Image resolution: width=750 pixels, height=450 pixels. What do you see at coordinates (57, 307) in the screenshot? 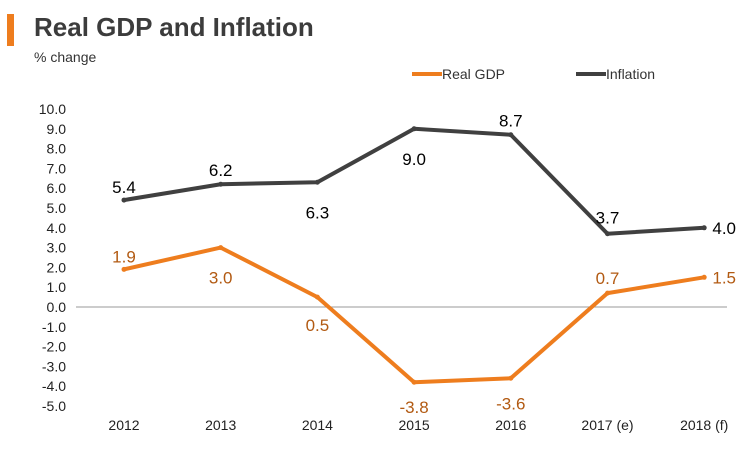
I see `y-tick-label: 0.0` at bounding box center [57, 307].